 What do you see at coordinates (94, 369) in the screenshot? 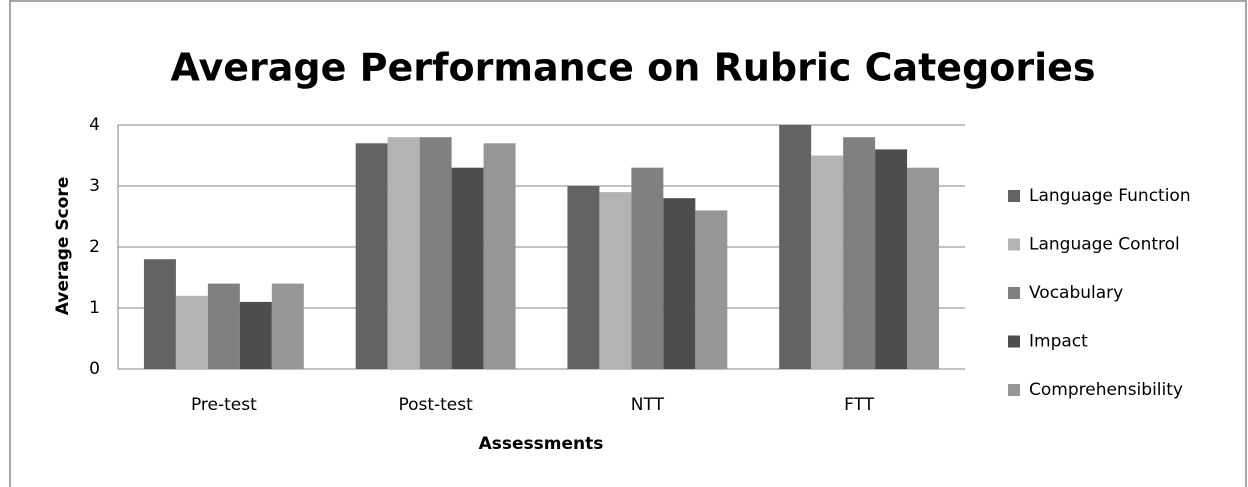
I see `y-tick-label: 0` at bounding box center [94, 369].